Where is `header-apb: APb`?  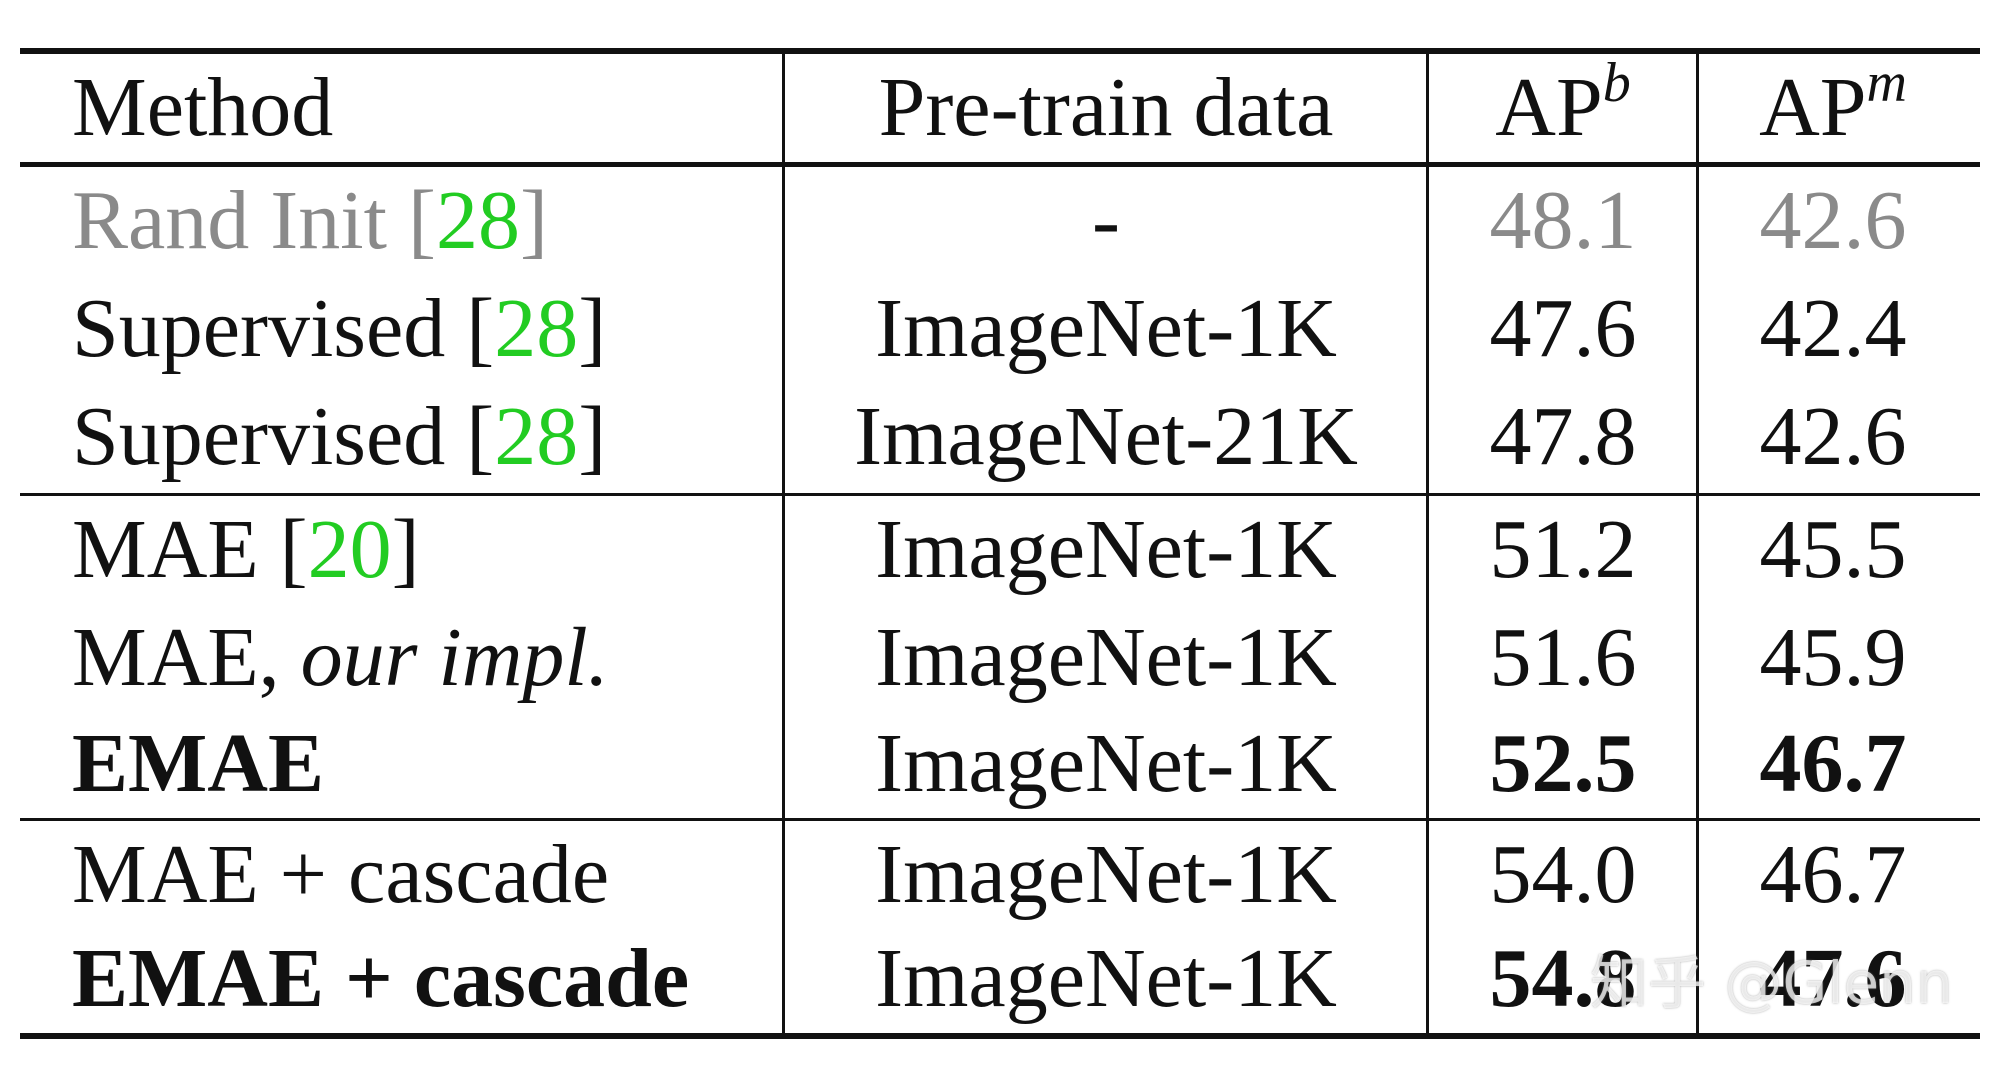
header-apb: APb is located at coordinates (1563, 103).